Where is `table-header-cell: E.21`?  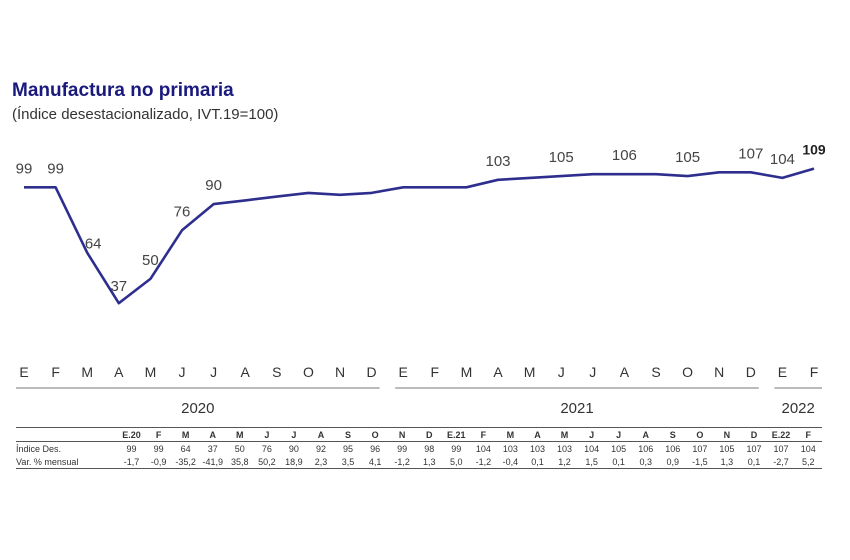 table-header-cell: E.21 is located at coordinates (456, 434).